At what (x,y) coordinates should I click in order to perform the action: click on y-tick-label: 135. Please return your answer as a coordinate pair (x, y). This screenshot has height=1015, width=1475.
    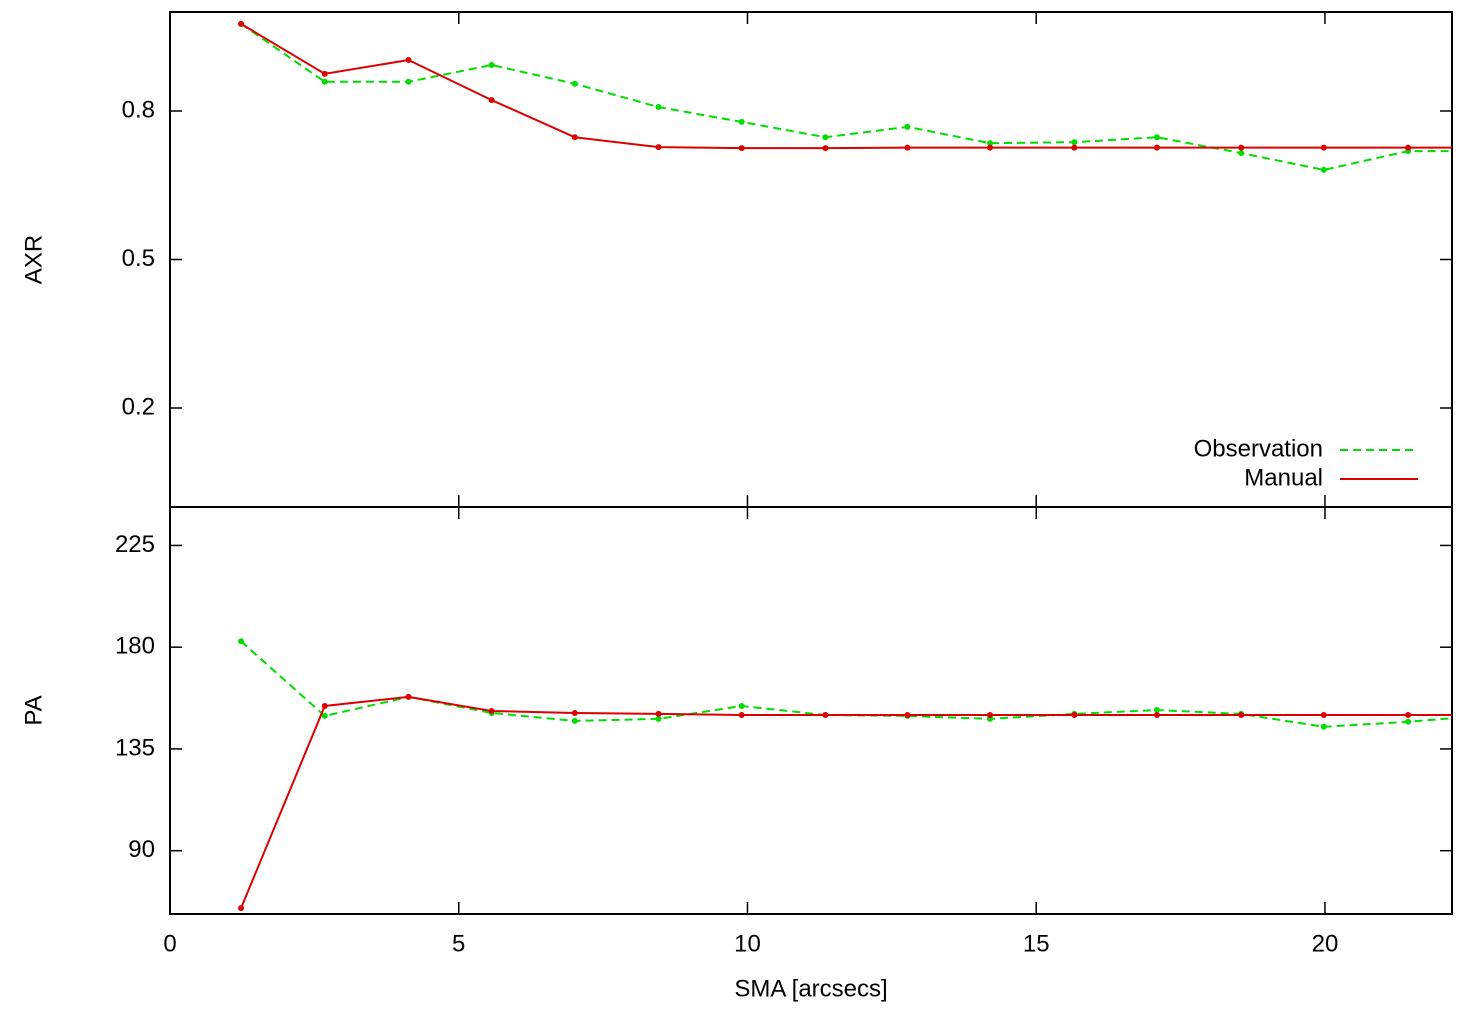
    Looking at the image, I should click on (135, 747).